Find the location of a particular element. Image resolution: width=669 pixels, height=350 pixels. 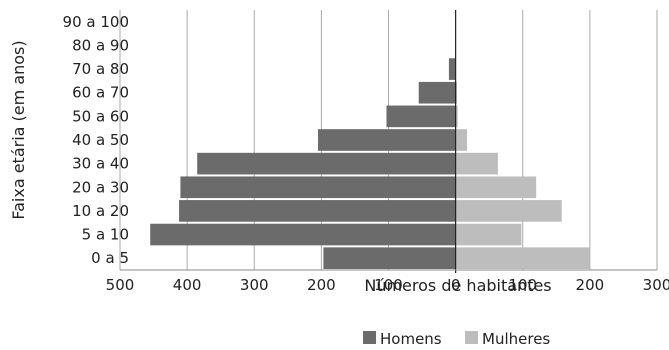

y-tick-label: 50 a 60 is located at coordinates (100, 116).